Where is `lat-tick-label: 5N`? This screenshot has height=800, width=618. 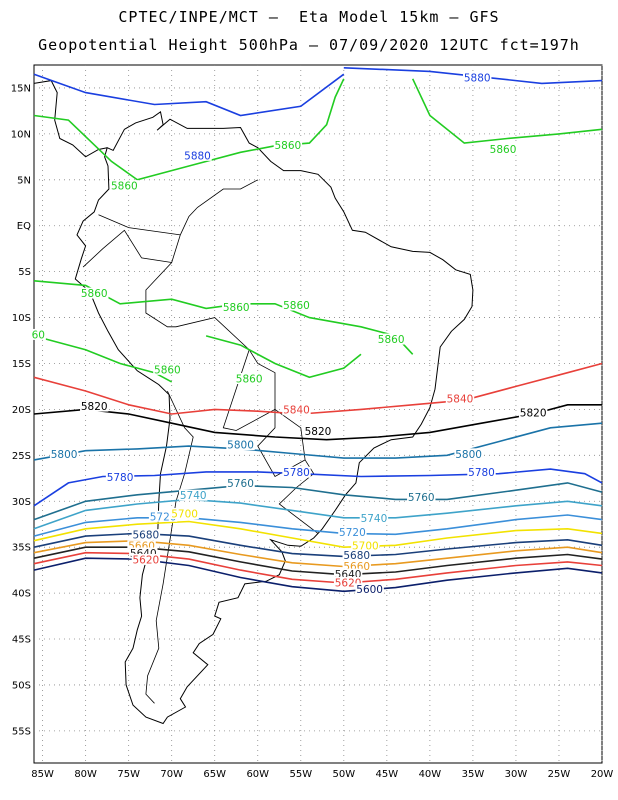 lat-tick-label: 5N is located at coordinates (24, 180).